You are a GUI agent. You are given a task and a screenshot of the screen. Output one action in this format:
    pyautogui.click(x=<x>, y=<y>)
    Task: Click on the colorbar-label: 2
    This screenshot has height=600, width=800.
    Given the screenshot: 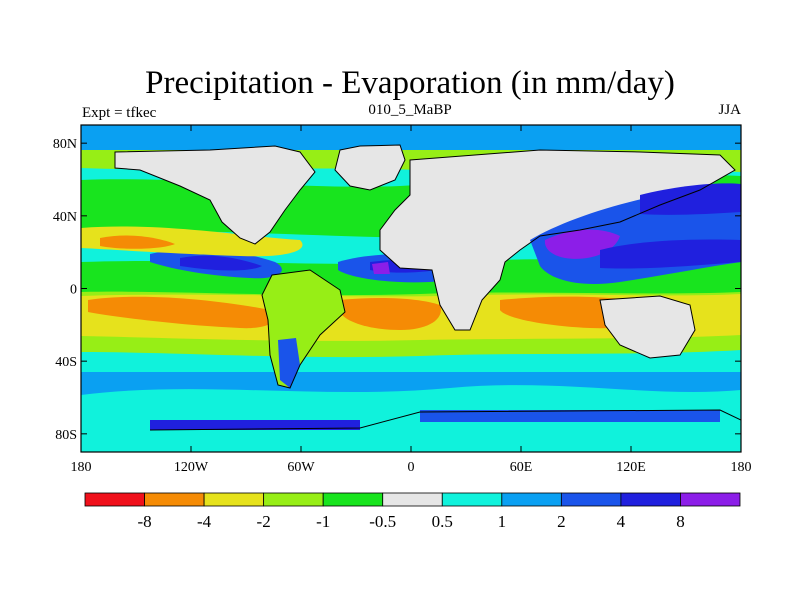 What is the action you would take?
    pyautogui.click(x=561, y=521)
    